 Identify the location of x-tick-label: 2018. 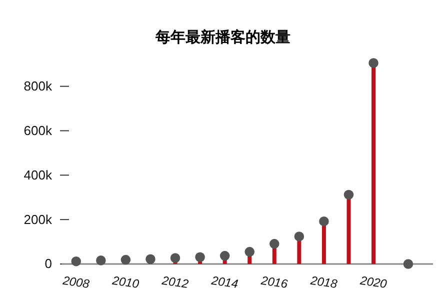
(323, 282).